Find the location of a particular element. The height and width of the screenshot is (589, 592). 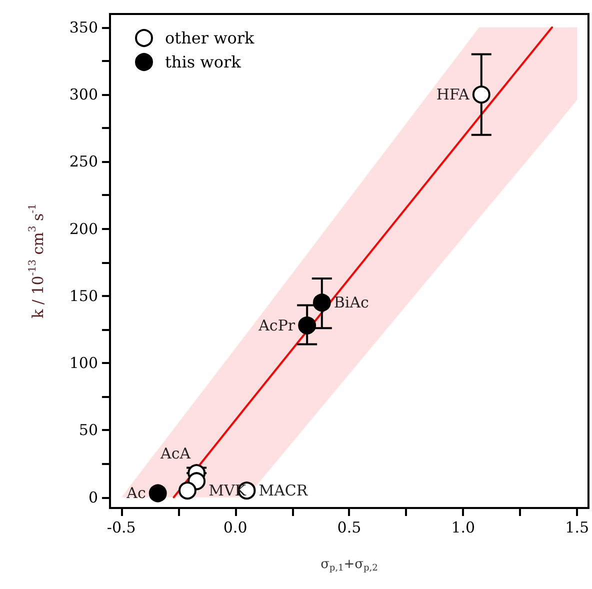

annotation: AcA is located at coordinates (175, 453).